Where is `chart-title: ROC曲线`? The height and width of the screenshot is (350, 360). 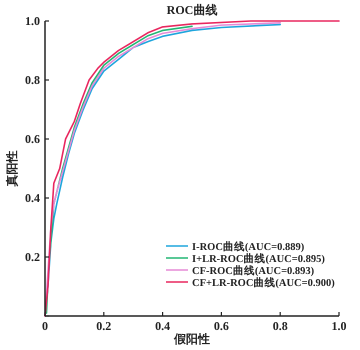
chart-title: ROC曲线 is located at coordinates (192, 10).